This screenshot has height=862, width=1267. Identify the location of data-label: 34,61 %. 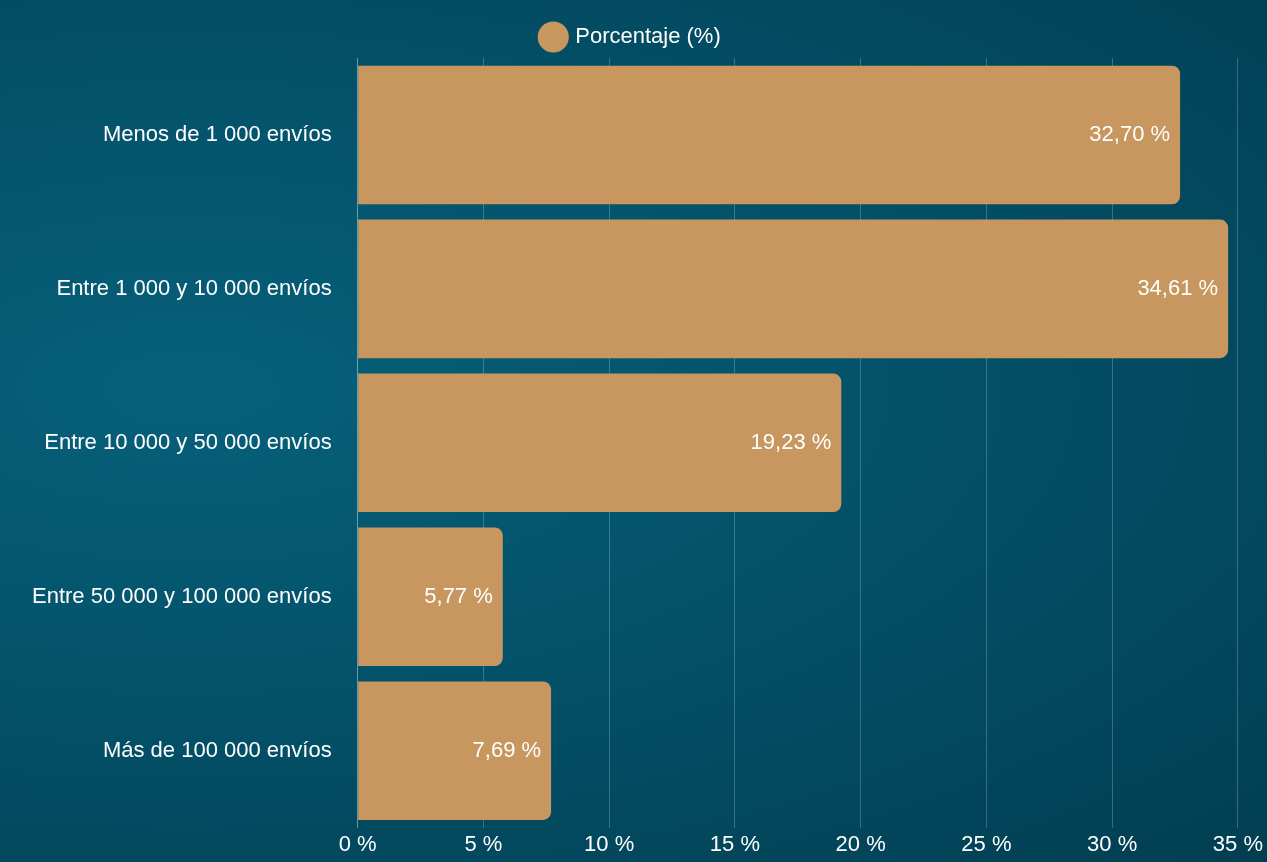
(1178, 287).